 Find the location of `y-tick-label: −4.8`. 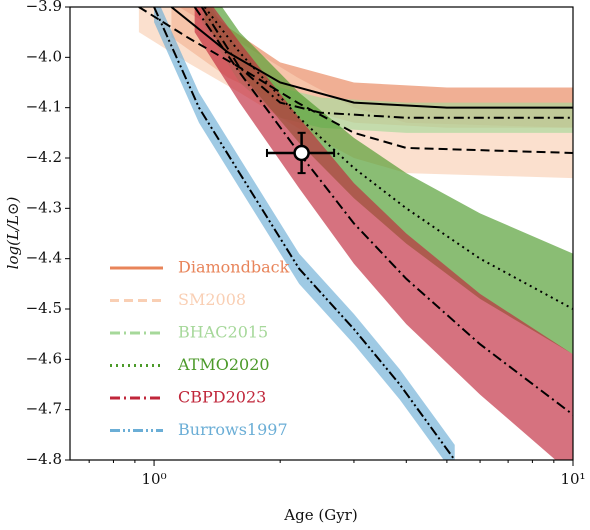

y-tick-label: −4.8 is located at coordinates (44, 459).